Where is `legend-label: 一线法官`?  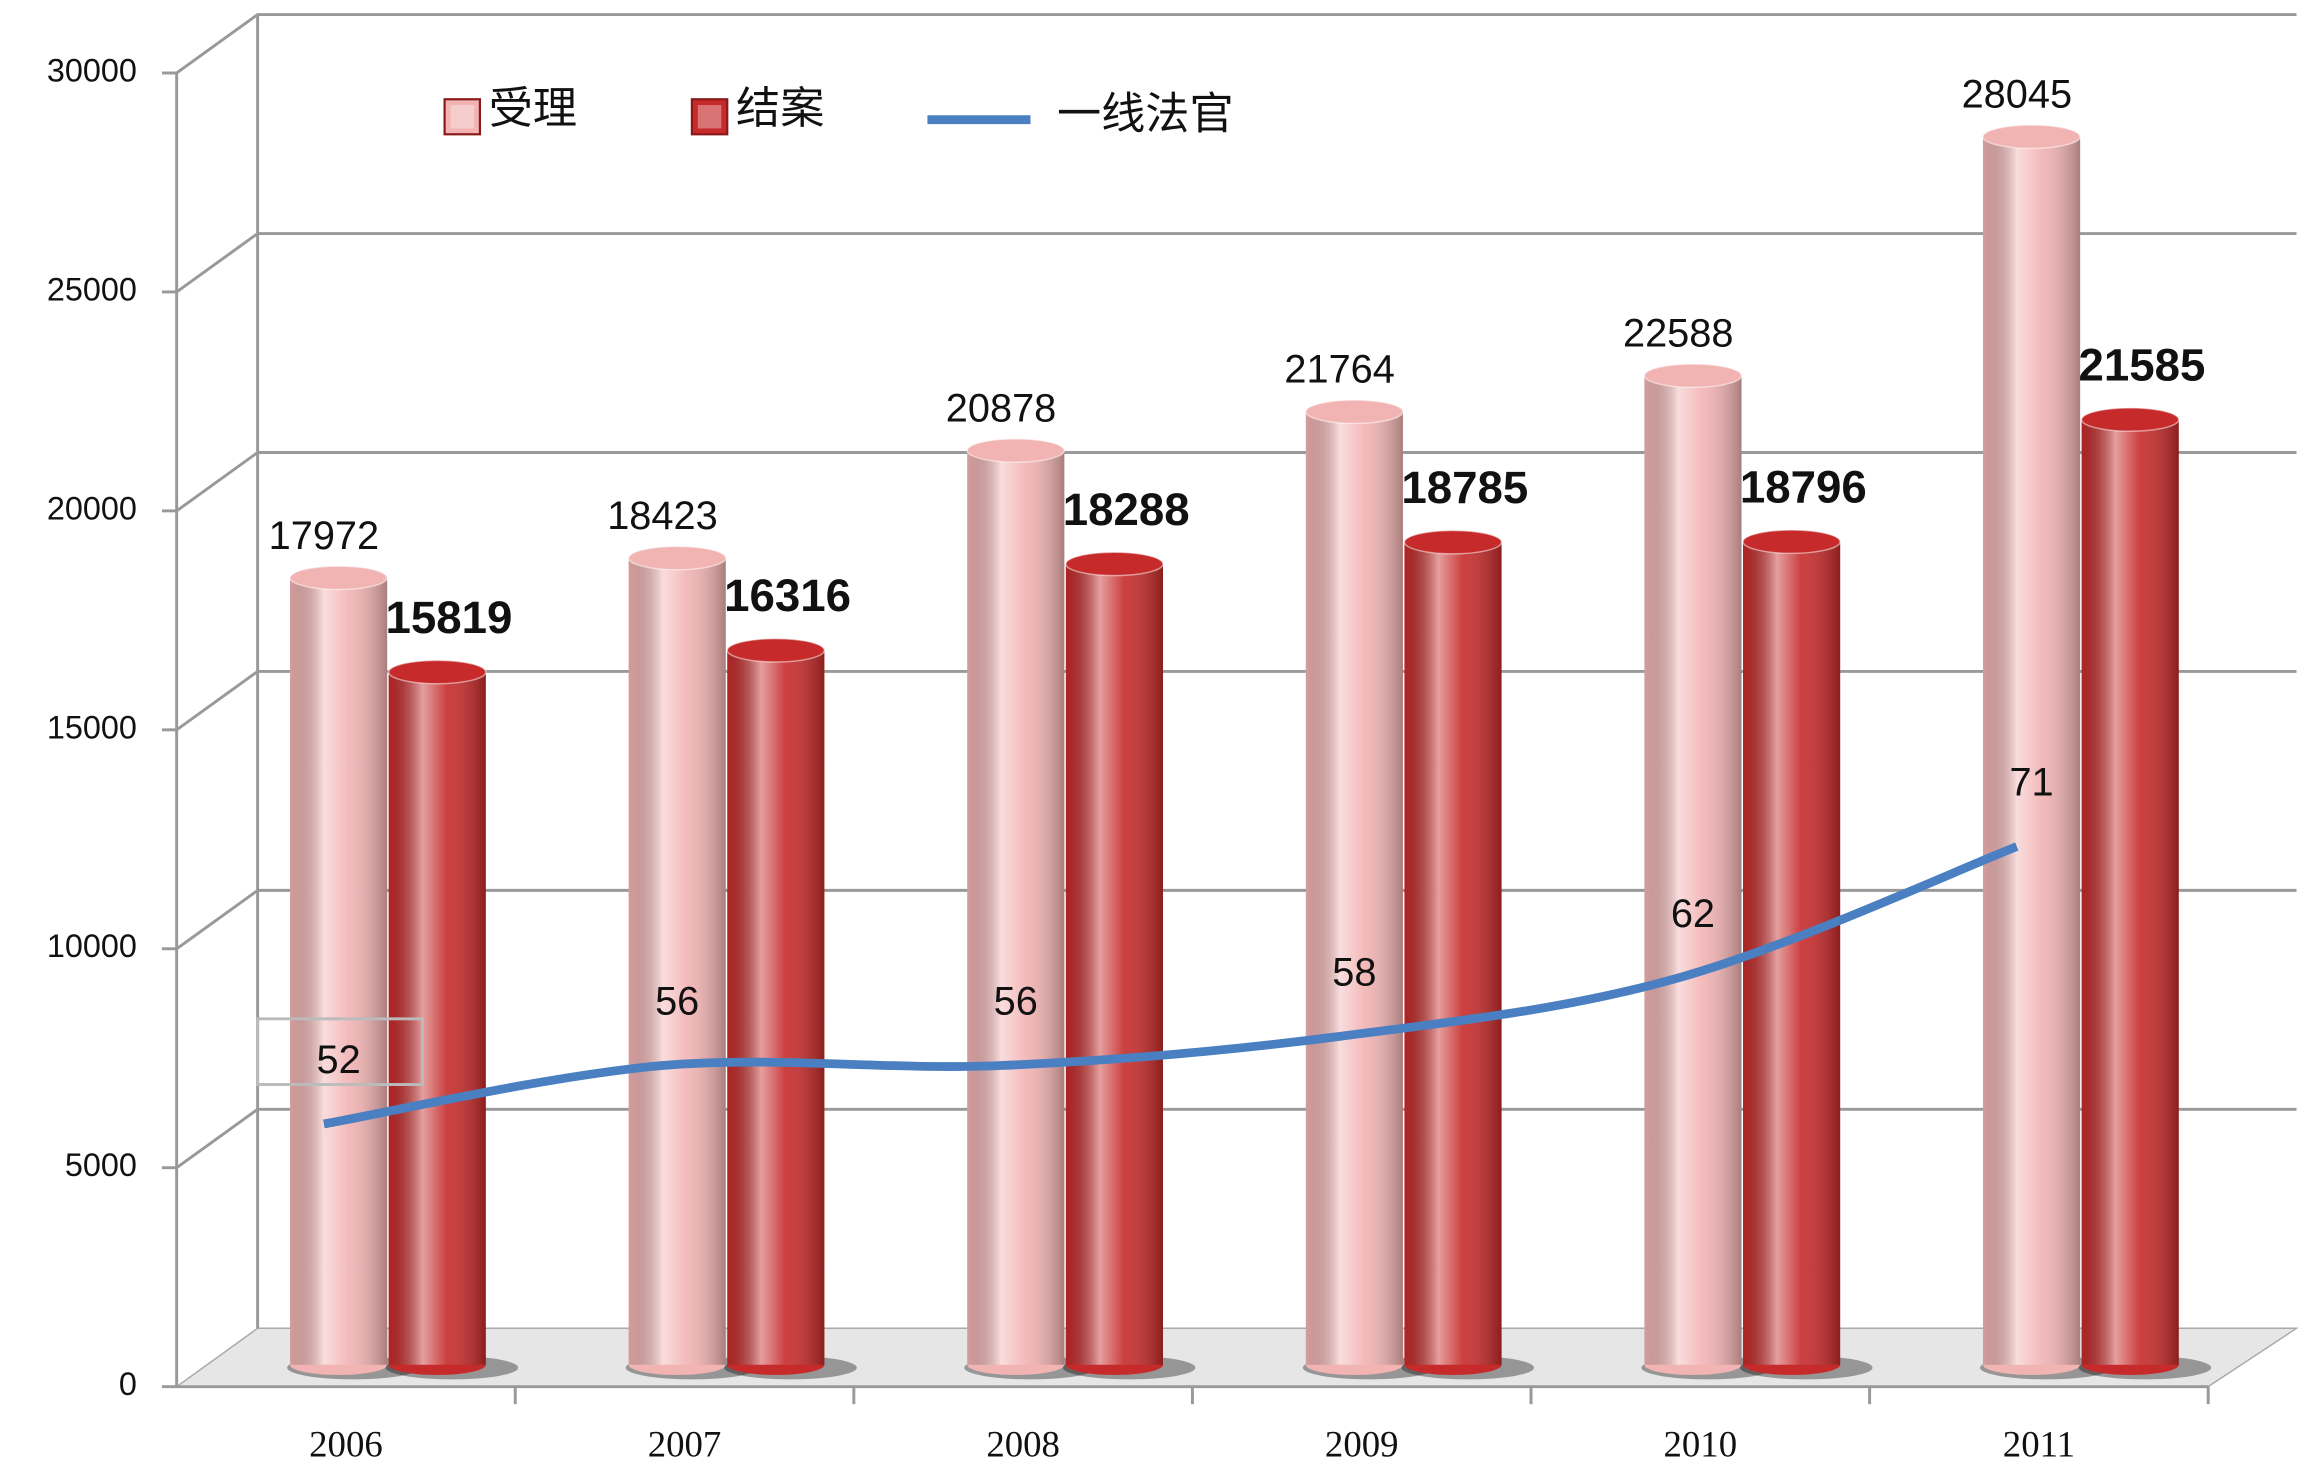 legend-label: 一线法官 is located at coordinates (1145, 114).